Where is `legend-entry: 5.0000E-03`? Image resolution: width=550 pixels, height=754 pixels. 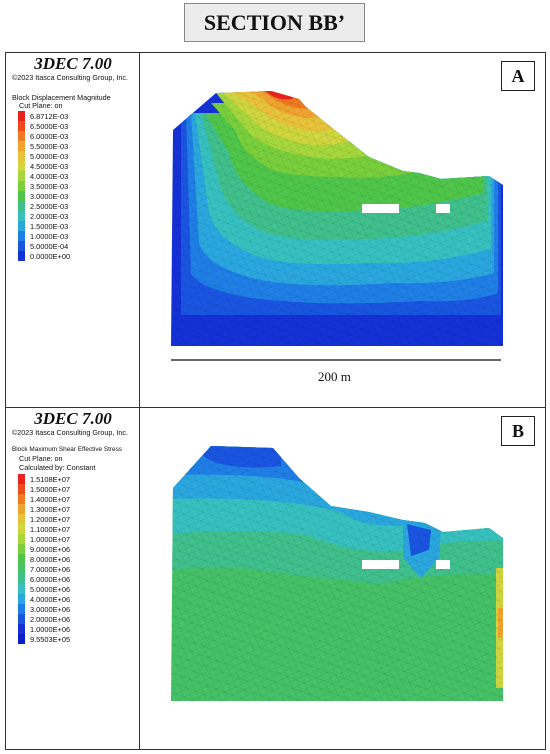
legend-entry: 5.0000E-03 is located at coordinates (43, 156).